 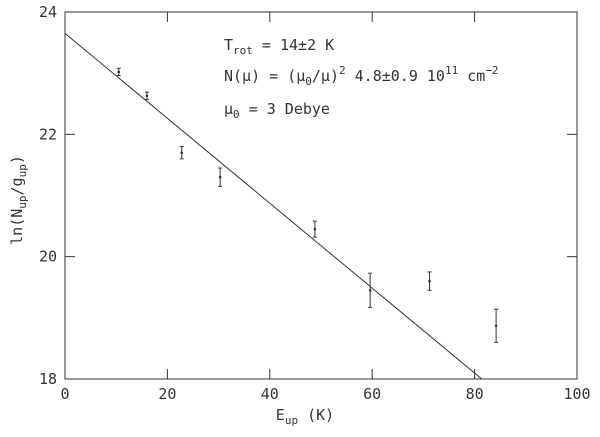 I want to click on x-tick-label: 100, so click(x=576, y=394).